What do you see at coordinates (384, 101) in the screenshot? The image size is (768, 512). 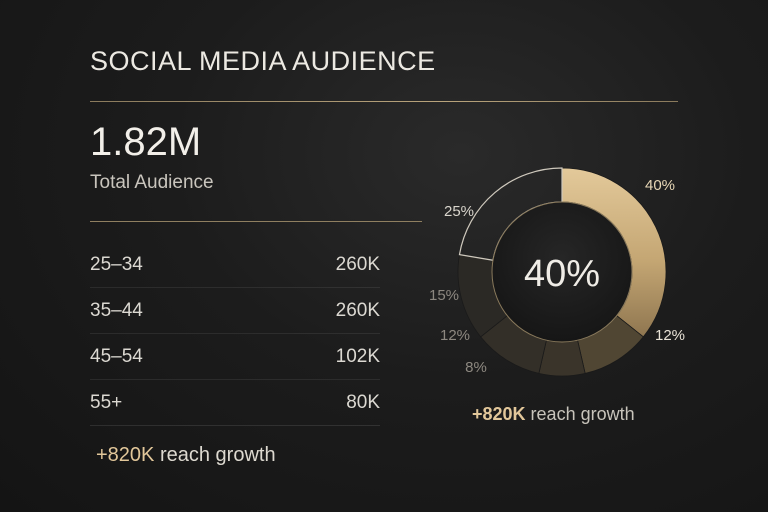 I see `title-divider` at bounding box center [384, 101].